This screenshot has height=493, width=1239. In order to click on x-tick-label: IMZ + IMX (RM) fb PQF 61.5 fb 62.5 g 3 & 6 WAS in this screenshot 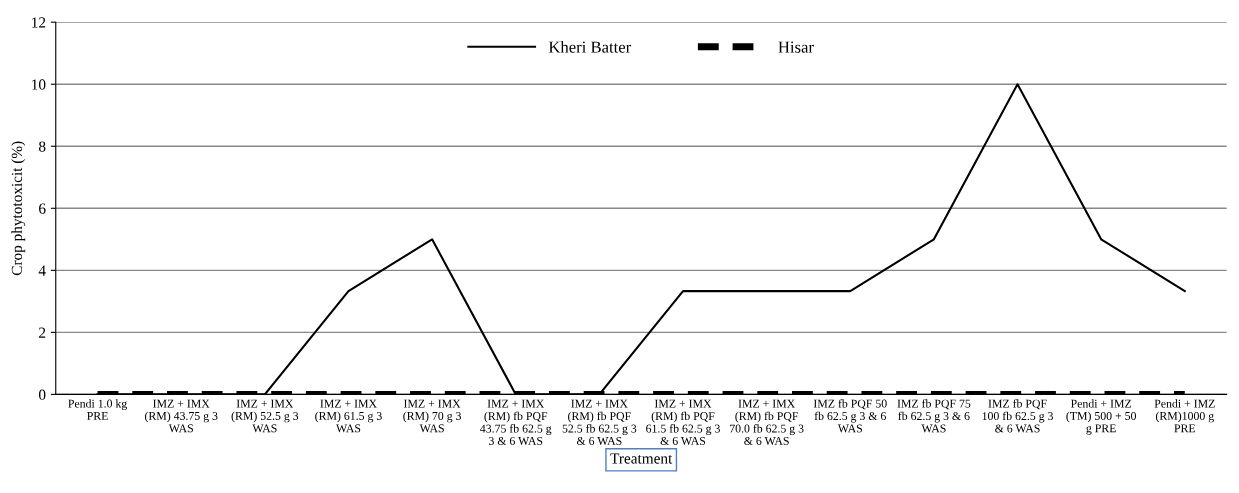, I will do `click(683, 422)`.